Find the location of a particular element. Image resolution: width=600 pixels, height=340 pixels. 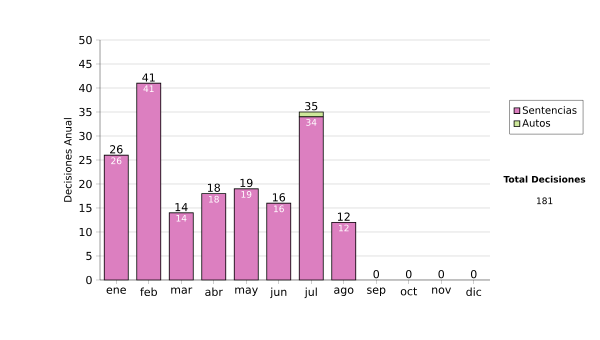

total-label: 16 is located at coordinates (279, 197).